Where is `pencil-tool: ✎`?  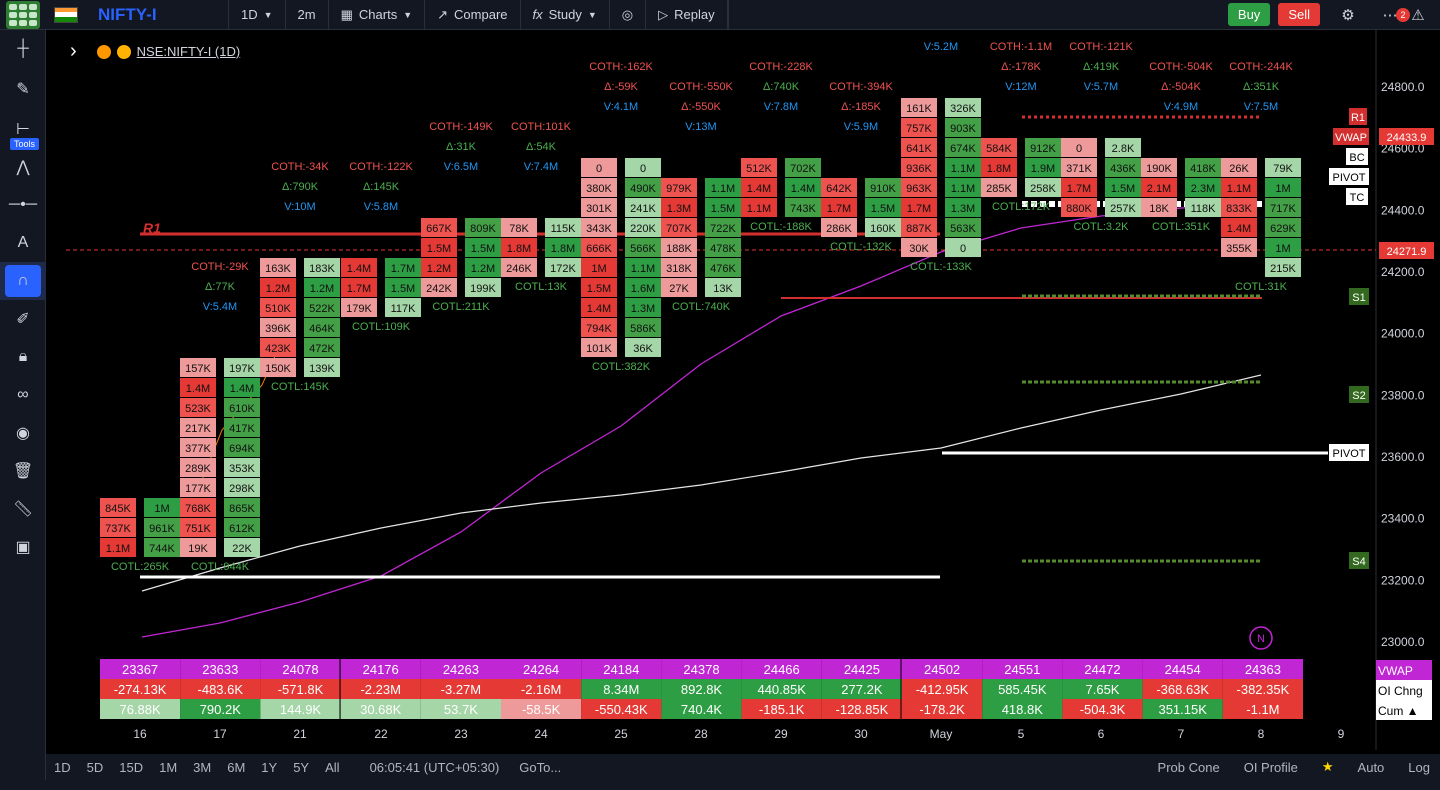
pencil-tool: ✎ is located at coordinates (23, 89).